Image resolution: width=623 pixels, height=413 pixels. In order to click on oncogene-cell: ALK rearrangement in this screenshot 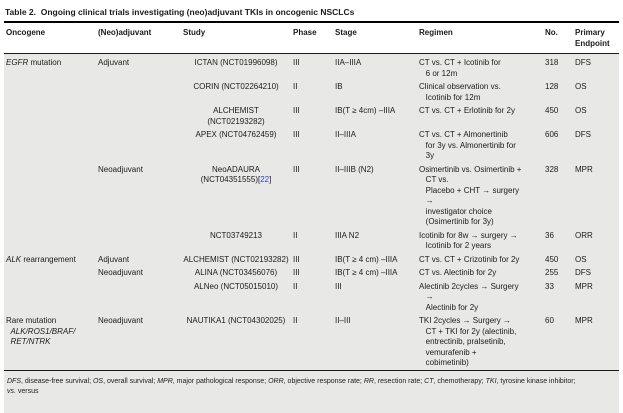, I will do `click(50, 260)`.